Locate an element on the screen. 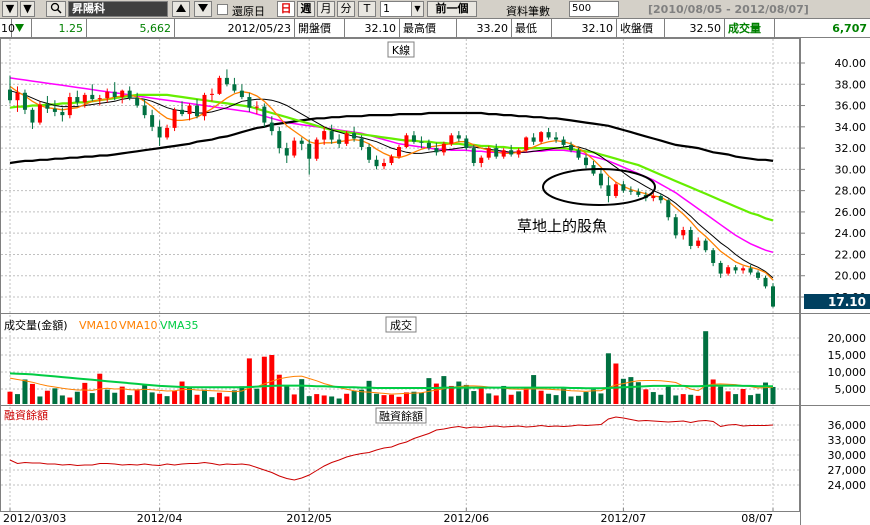 The image size is (870, 525). open-value-text: 32.10 is located at coordinates (380, 28).